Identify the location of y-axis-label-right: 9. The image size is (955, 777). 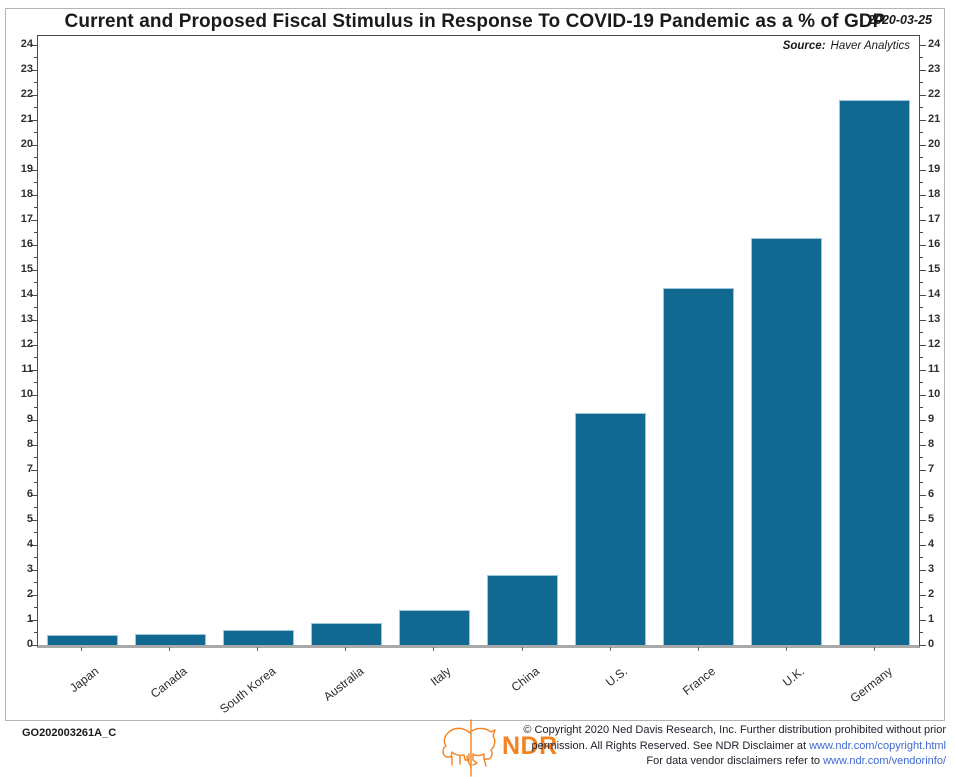
(931, 419).